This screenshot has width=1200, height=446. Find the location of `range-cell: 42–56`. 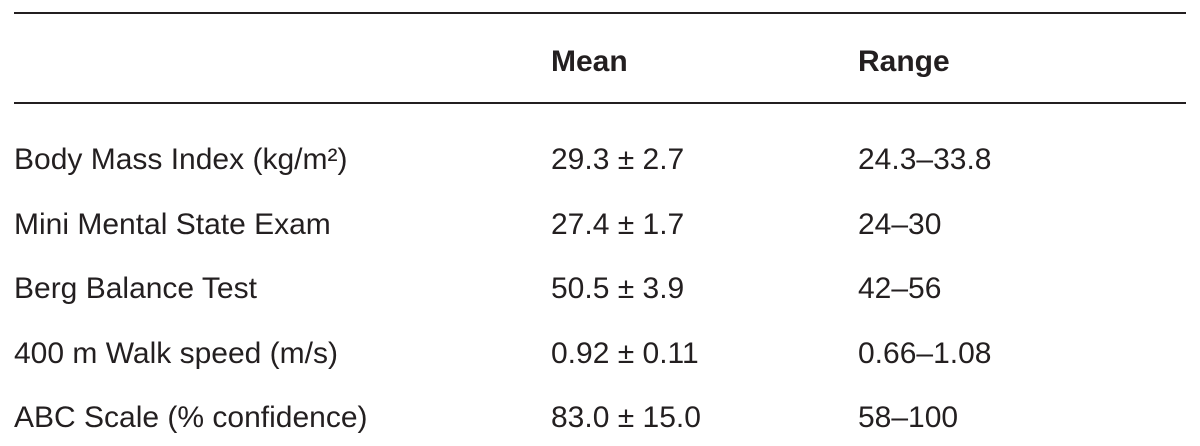

range-cell: 42–56 is located at coordinates (900, 288).